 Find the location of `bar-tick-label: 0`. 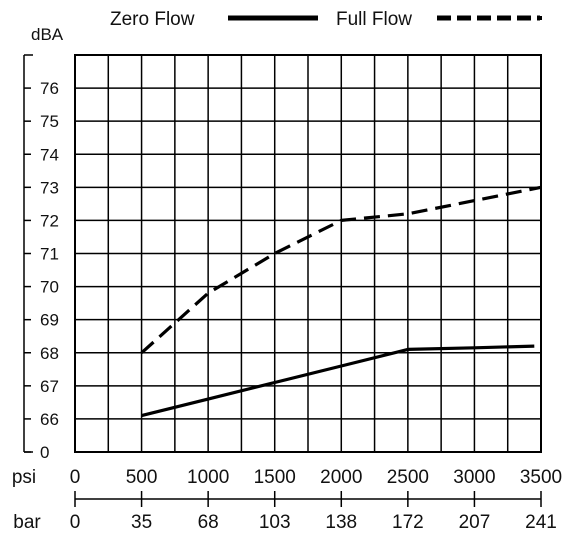

bar-tick-label: 0 is located at coordinates (75, 522).